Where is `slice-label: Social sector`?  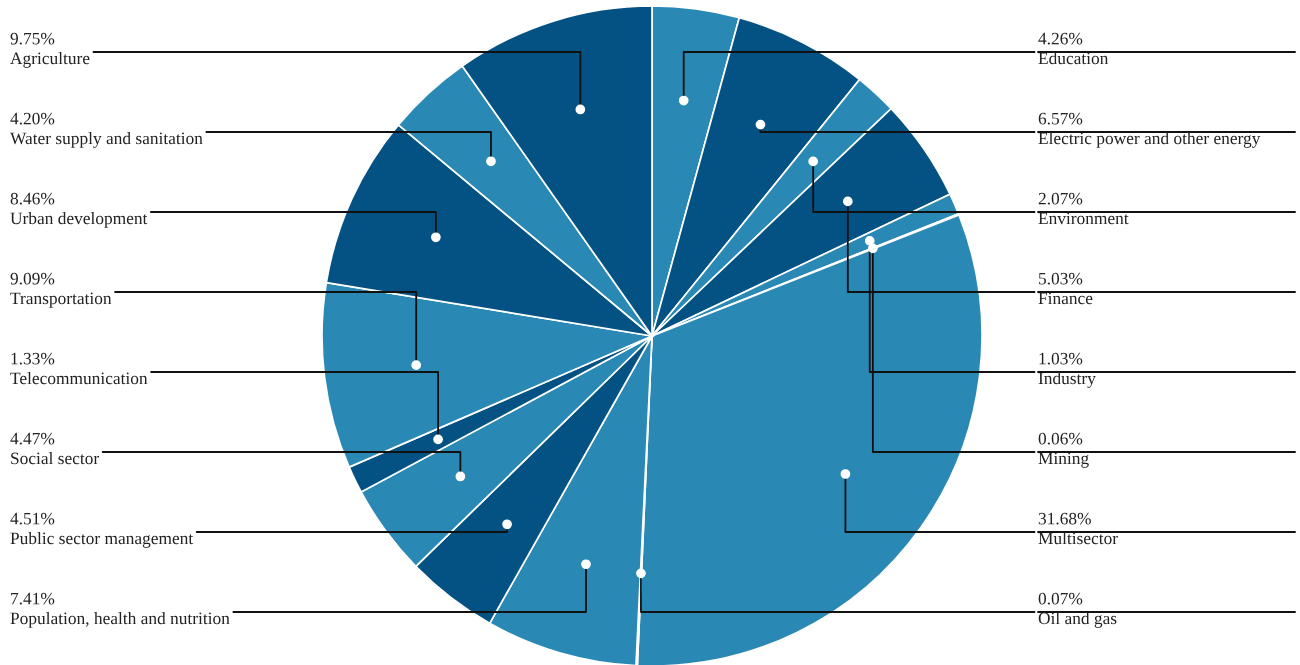 slice-label: Social sector is located at coordinates (55, 458).